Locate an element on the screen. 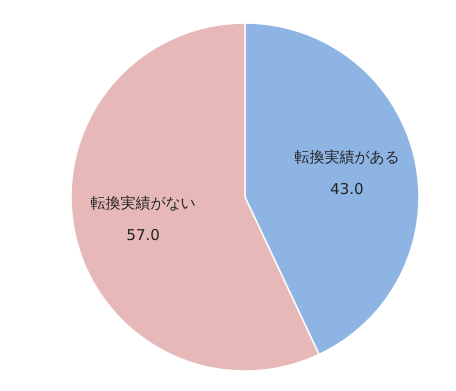 The image size is (456, 391). data-label: 43.0 is located at coordinates (347, 189).